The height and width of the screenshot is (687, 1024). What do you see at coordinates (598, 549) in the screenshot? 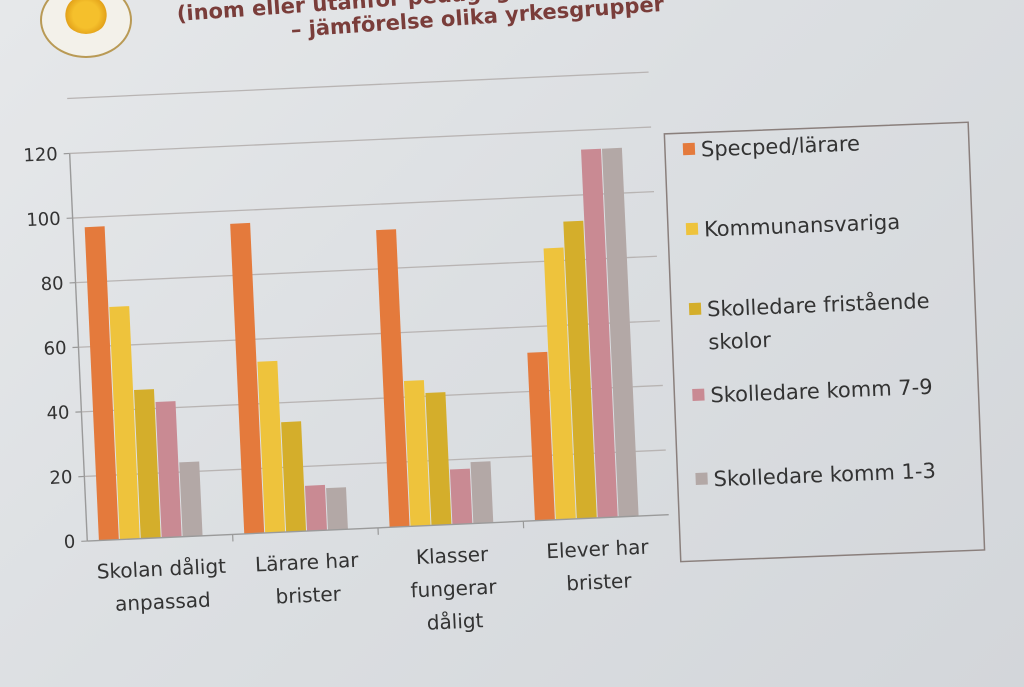
I see `x-category-label: Elever har` at bounding box center [598, 549].